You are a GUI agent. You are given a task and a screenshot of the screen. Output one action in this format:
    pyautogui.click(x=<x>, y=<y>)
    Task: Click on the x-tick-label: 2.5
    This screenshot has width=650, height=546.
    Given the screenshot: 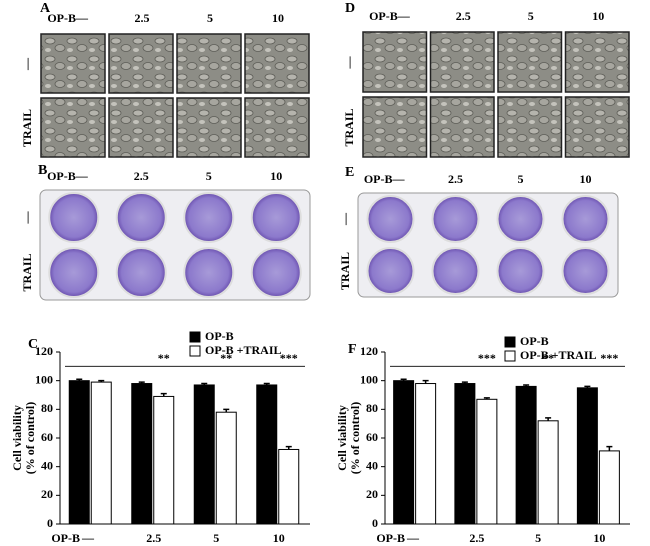 What is the action you would take?
    pyautogui.click(x=153, y=538)
    